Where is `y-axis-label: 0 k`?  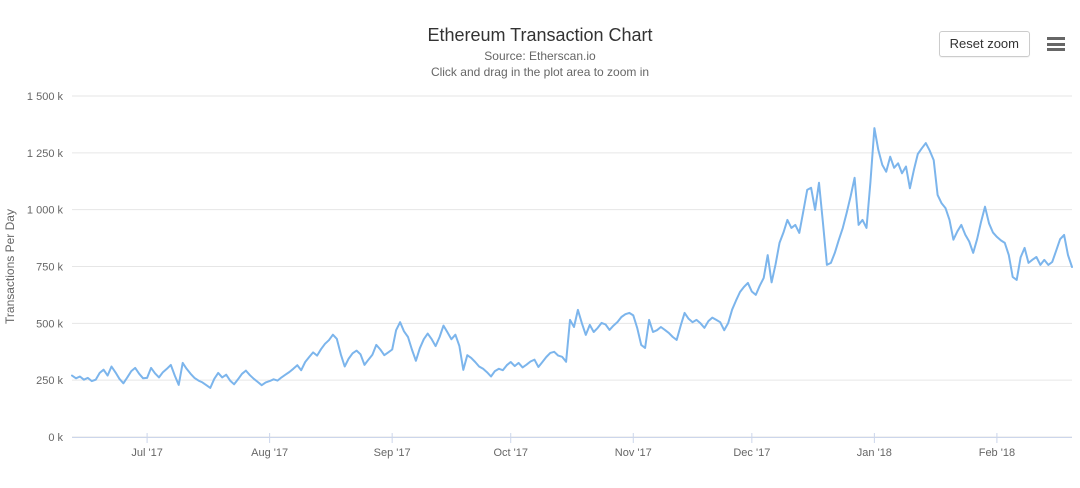
y-axis-label: 0 k is located at coordinates (55, 438).